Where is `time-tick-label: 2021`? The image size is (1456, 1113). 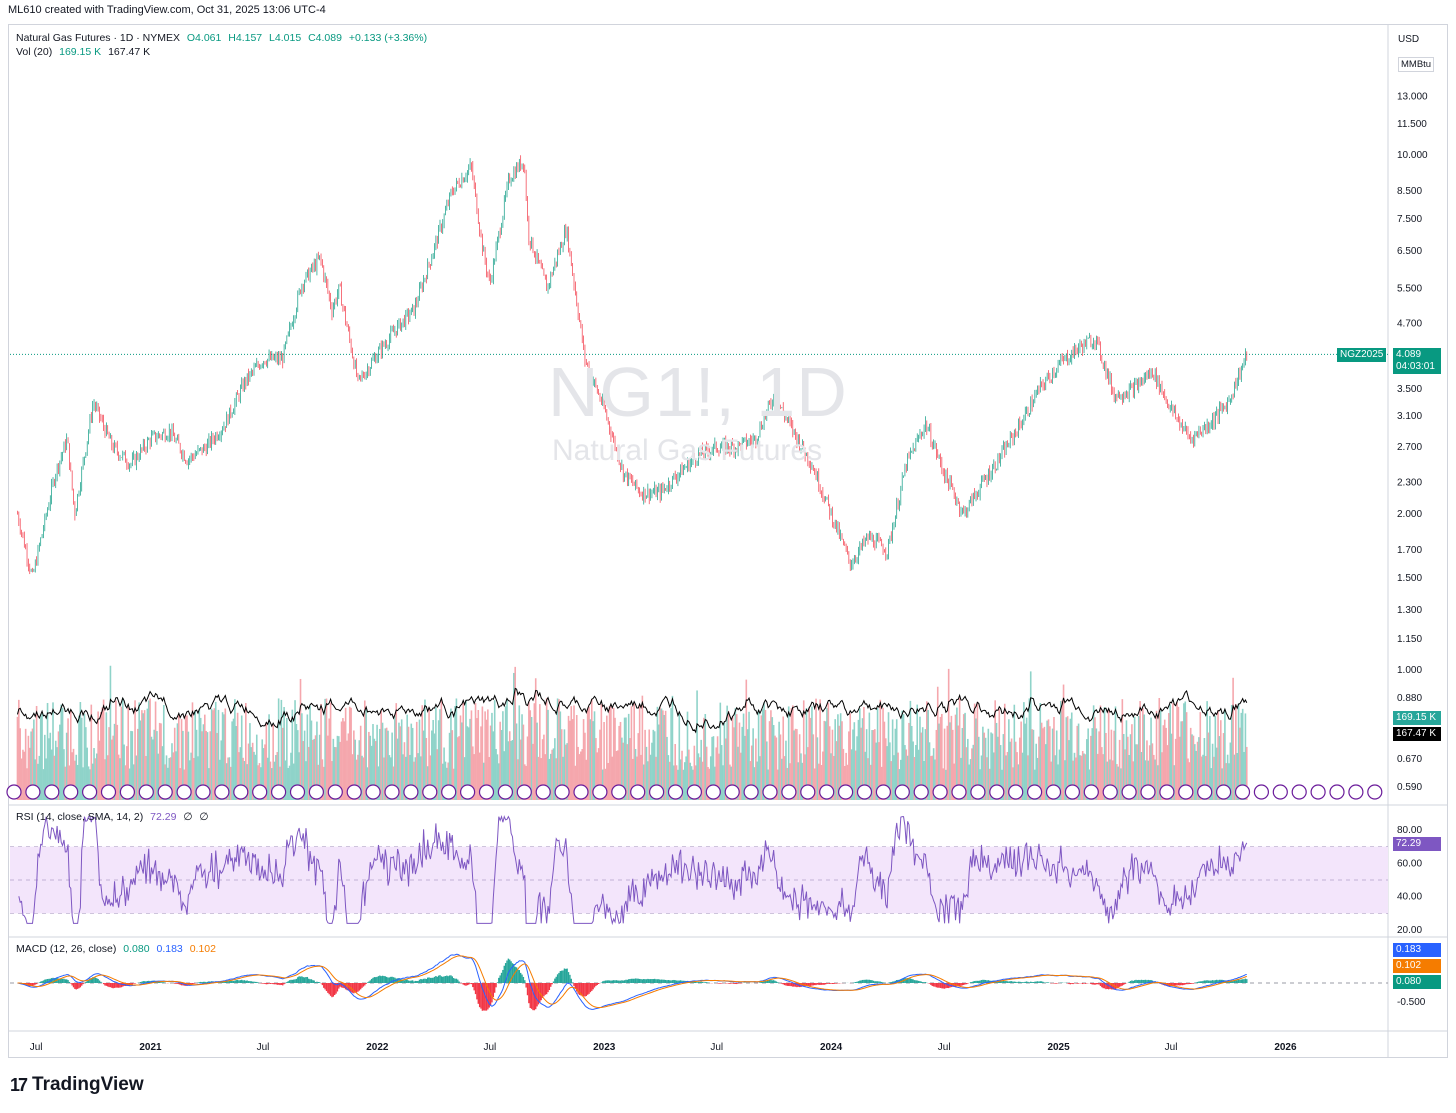 time-tick-label: 2021 is located at coordinates (150, 1047).